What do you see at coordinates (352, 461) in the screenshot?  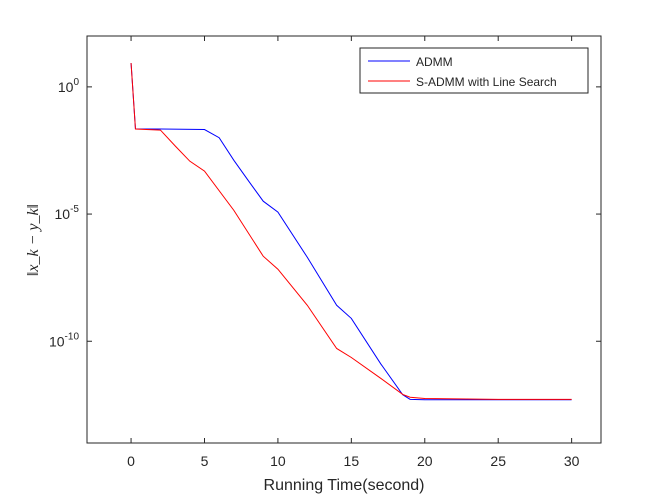 I see `x-tick-label: 15` at bounding box center [352, 461].